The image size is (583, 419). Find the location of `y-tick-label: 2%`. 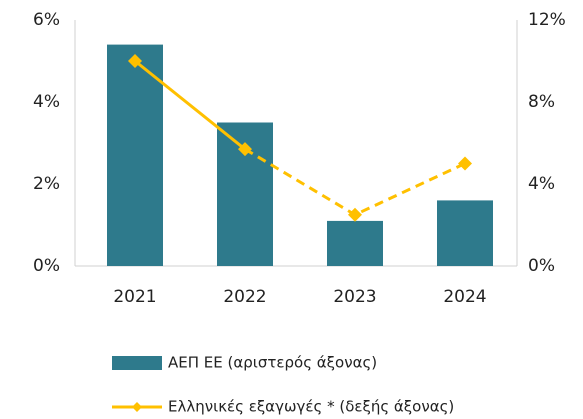

y-tick-label: 2% is located at coordinates (46, 184).